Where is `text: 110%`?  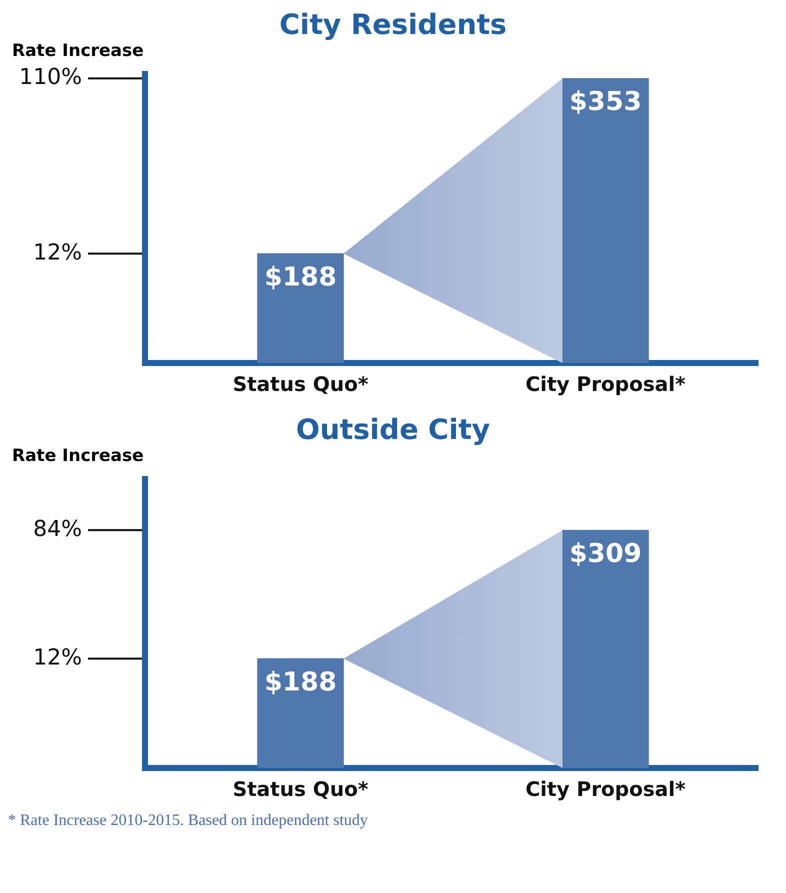
text: 110% is located at coordinates (50, 77).